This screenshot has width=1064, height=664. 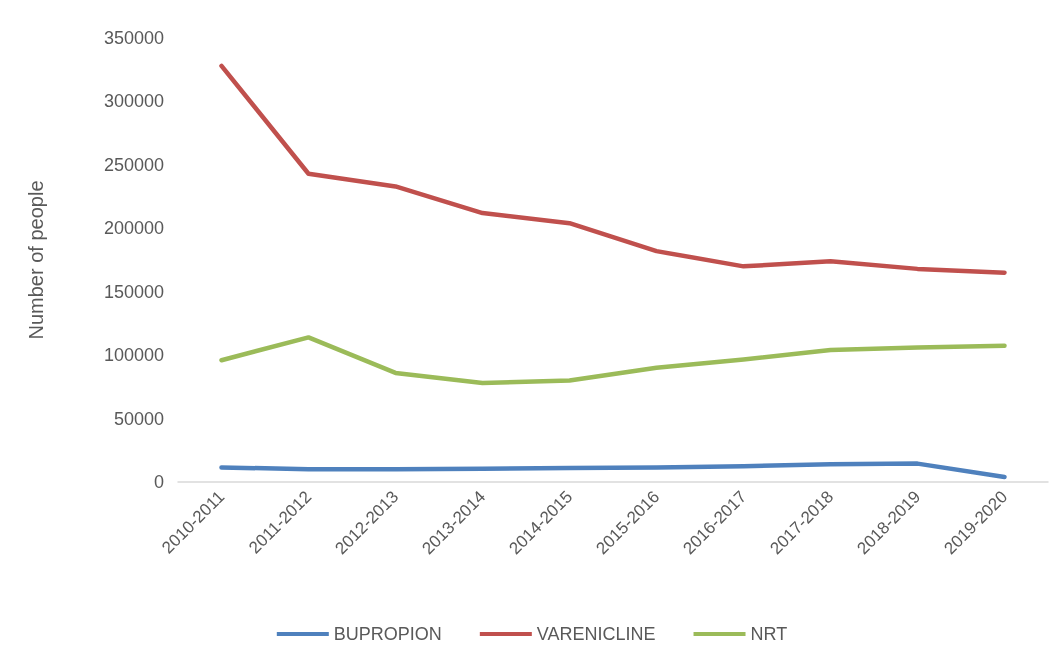 What do you see at coordinates (133, 164) in the screenshot?
I see `y-tick-label: 250000` at bounding box center [133, 164].